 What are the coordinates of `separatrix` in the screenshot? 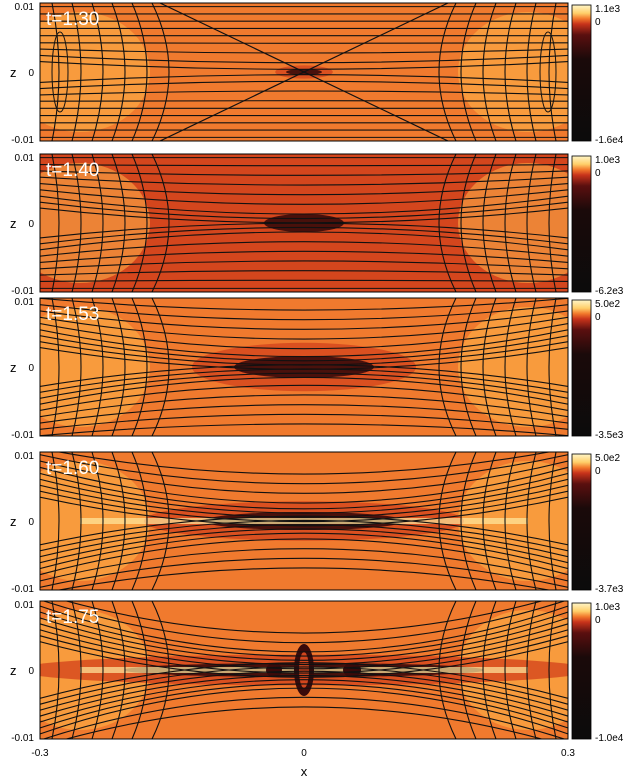 It's located at (304, 72).